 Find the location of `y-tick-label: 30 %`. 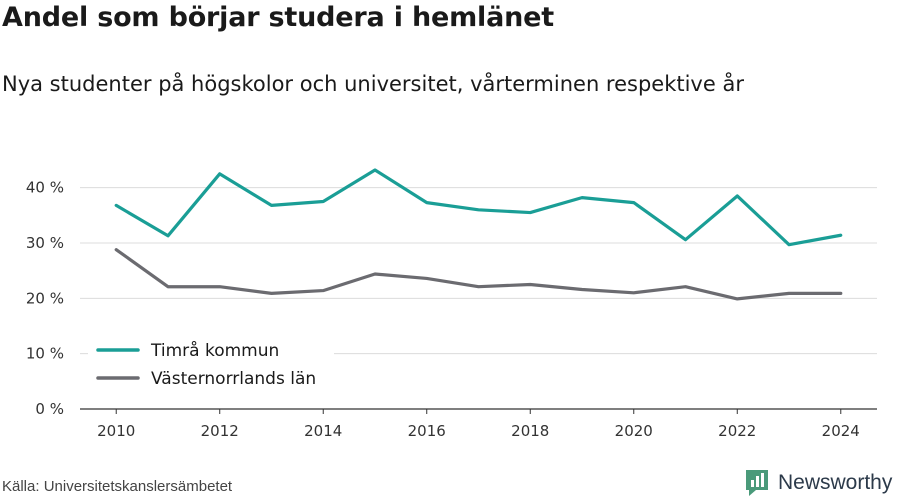

y-tick-label: 30 % is located at coordinates (45, 243).